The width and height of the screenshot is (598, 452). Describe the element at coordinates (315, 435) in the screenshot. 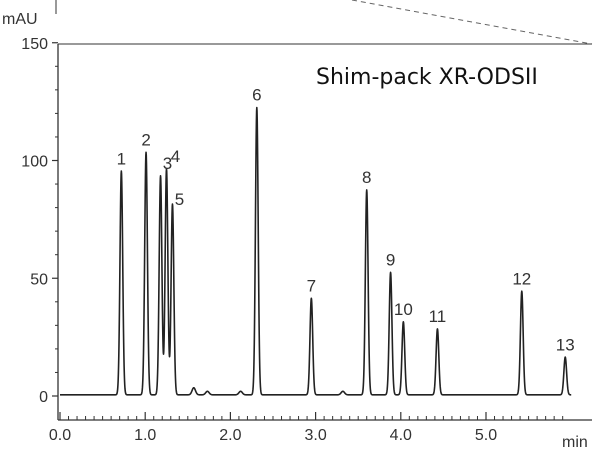

I see `x-tick-label-3.0: 3.0` at that location.